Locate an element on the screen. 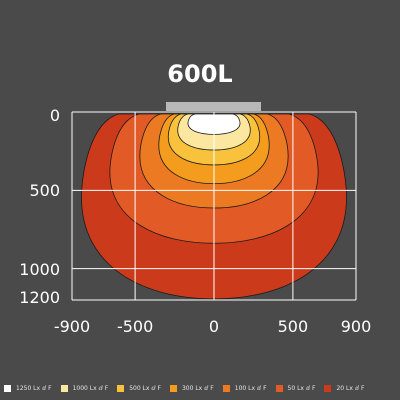  legend-label: 50 Lx ⅆ F is located at coordinates (301, 388).